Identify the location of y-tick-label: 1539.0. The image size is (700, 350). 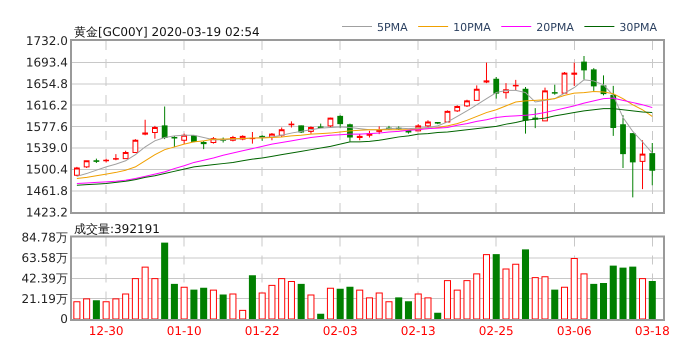
(47, 148).